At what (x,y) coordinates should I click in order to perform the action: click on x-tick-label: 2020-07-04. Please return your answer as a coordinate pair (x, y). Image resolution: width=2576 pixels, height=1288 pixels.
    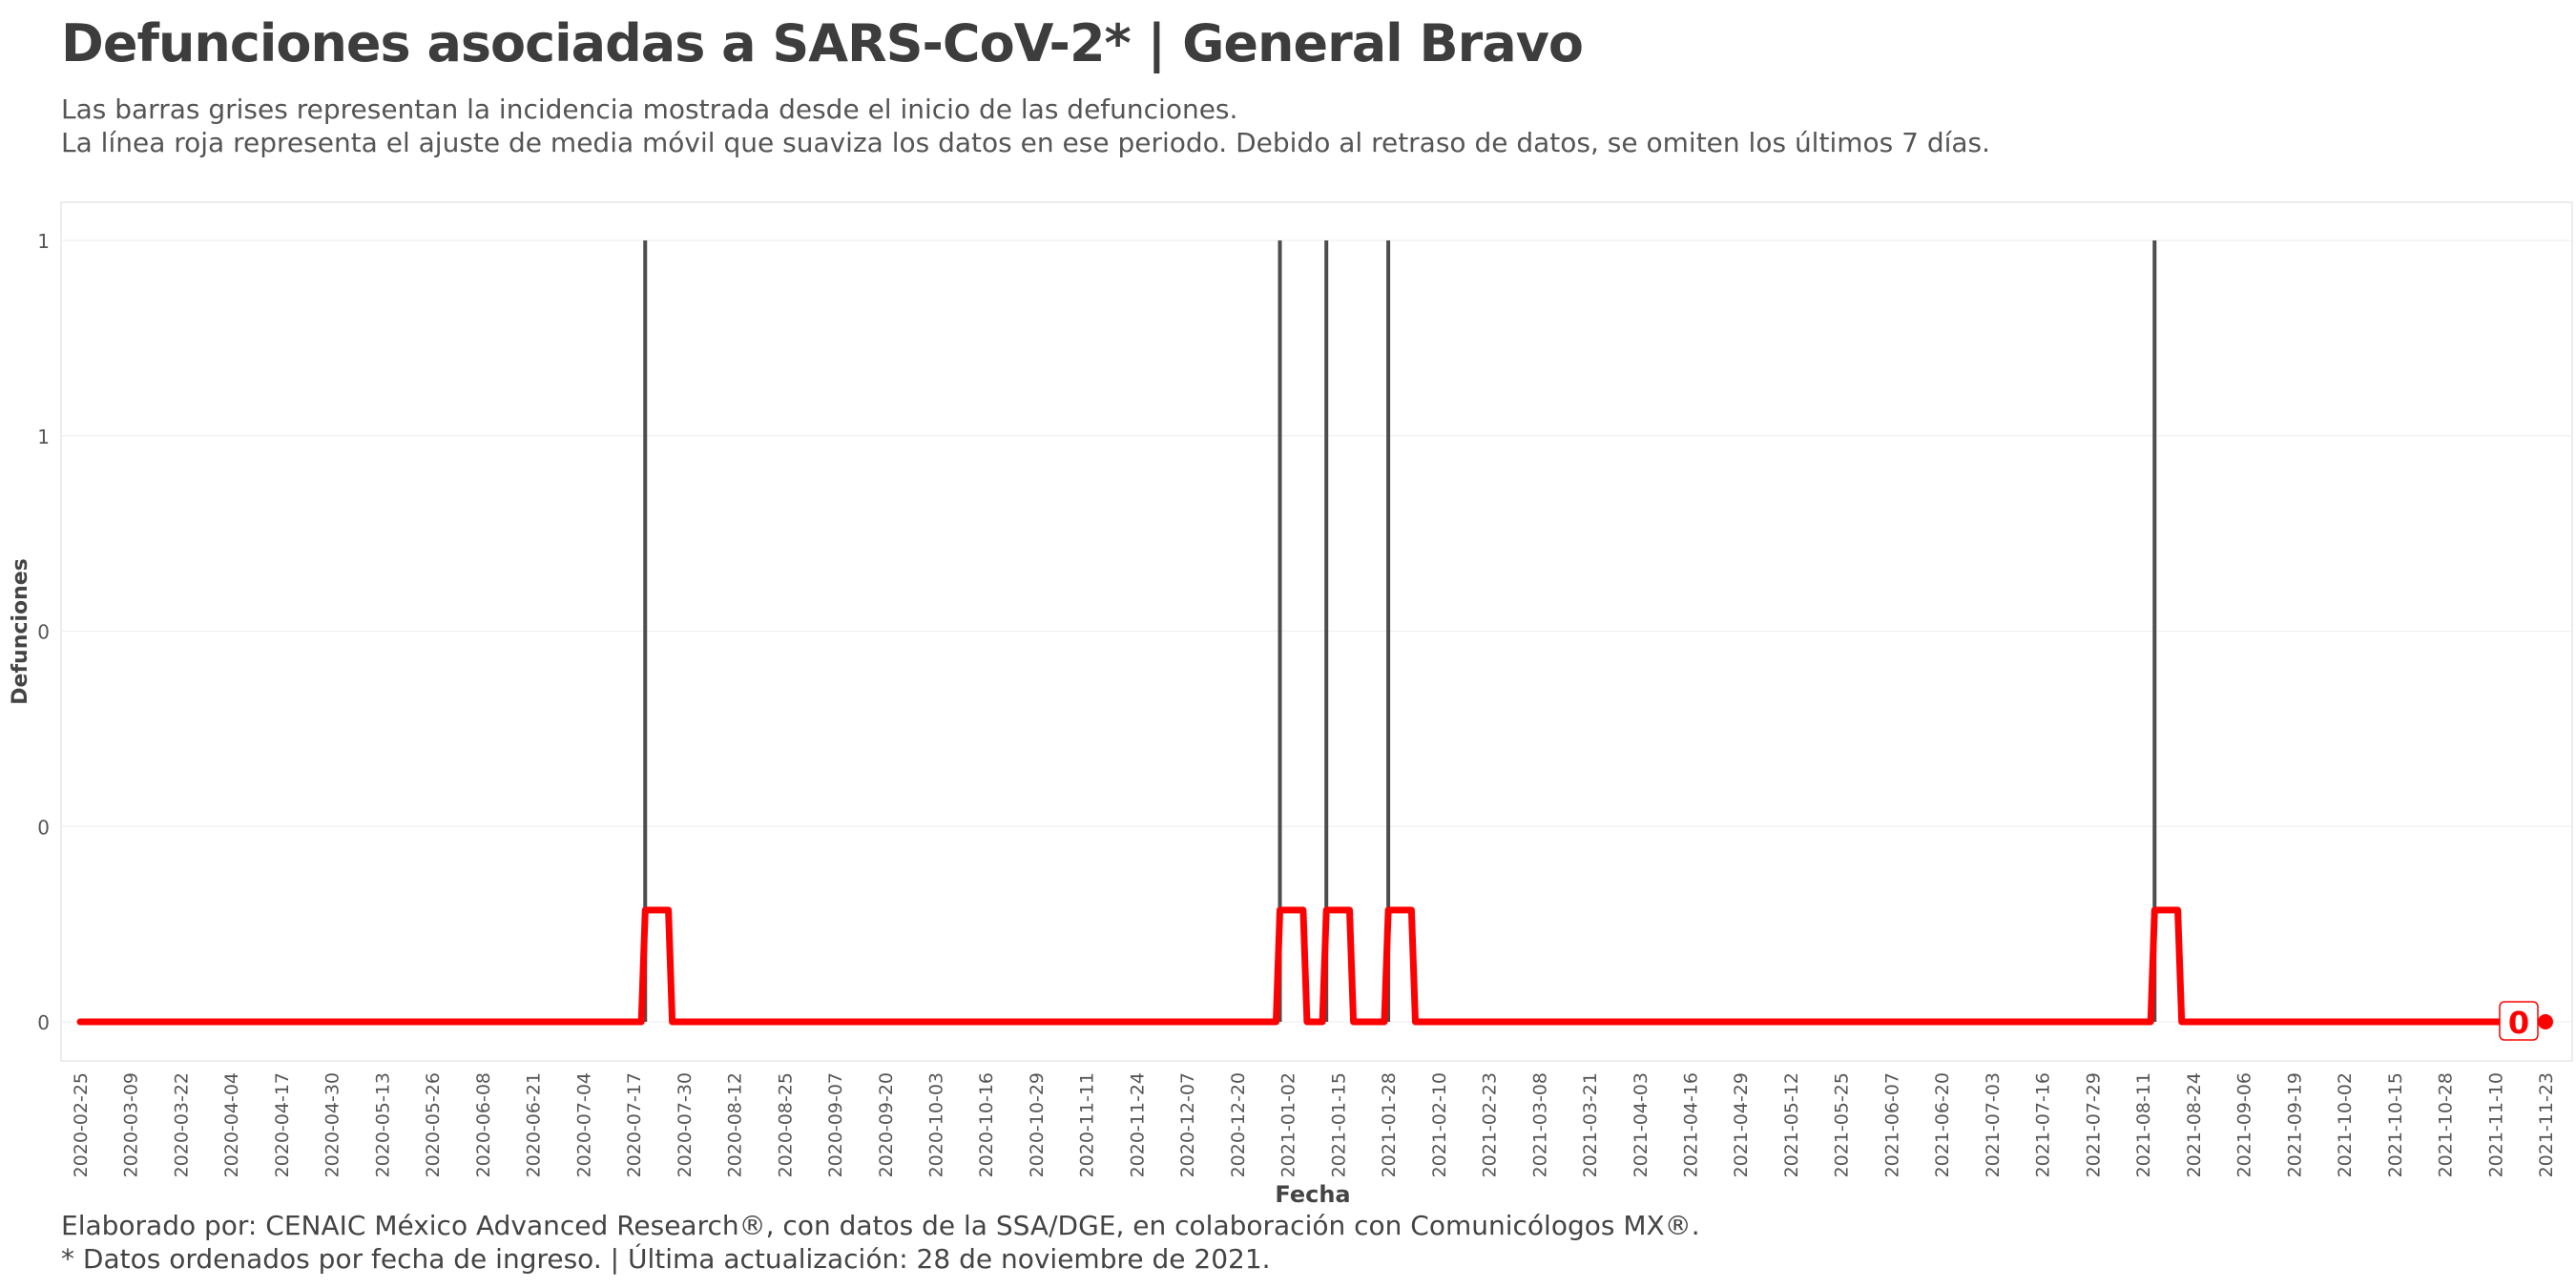
    Looking at the image, I should click on (583, 1124).